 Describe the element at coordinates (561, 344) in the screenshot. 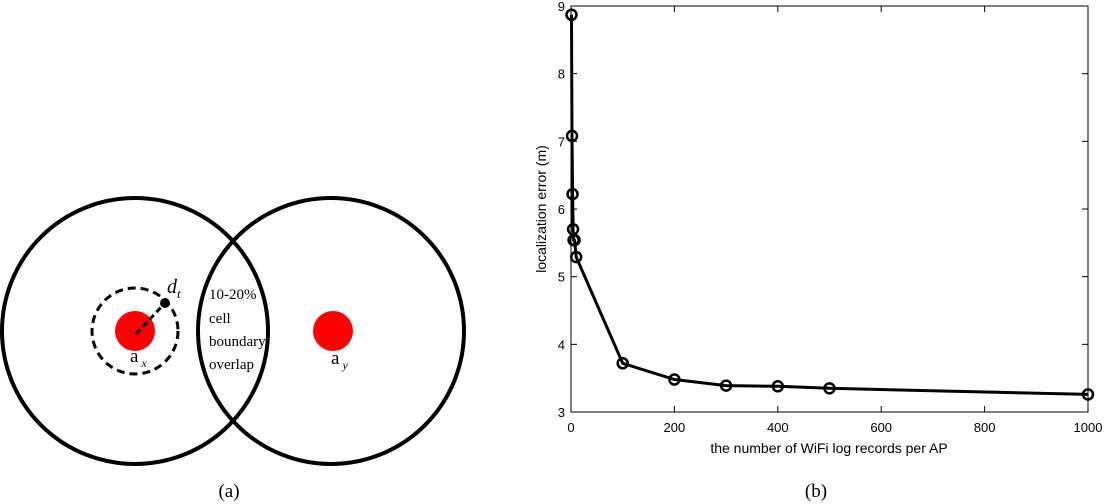

I see `y-tick-label: 4` at that location.